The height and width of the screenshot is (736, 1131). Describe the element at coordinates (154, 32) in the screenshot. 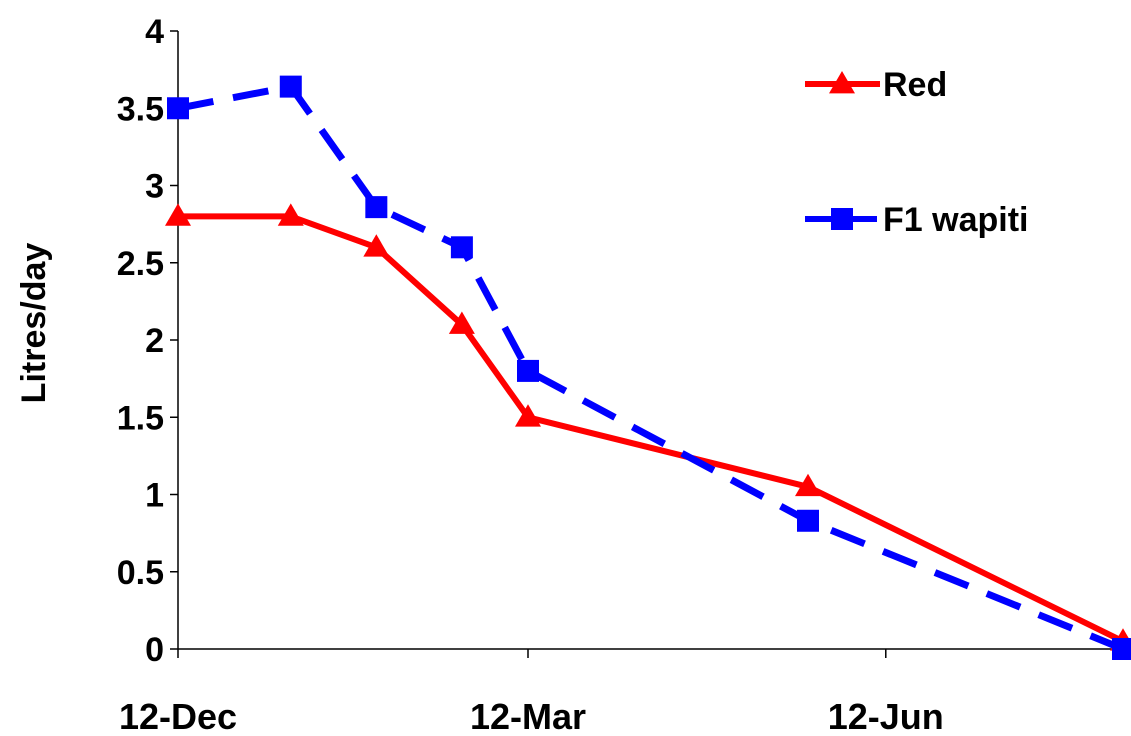

I see `y-tick-label: 4` at that location.